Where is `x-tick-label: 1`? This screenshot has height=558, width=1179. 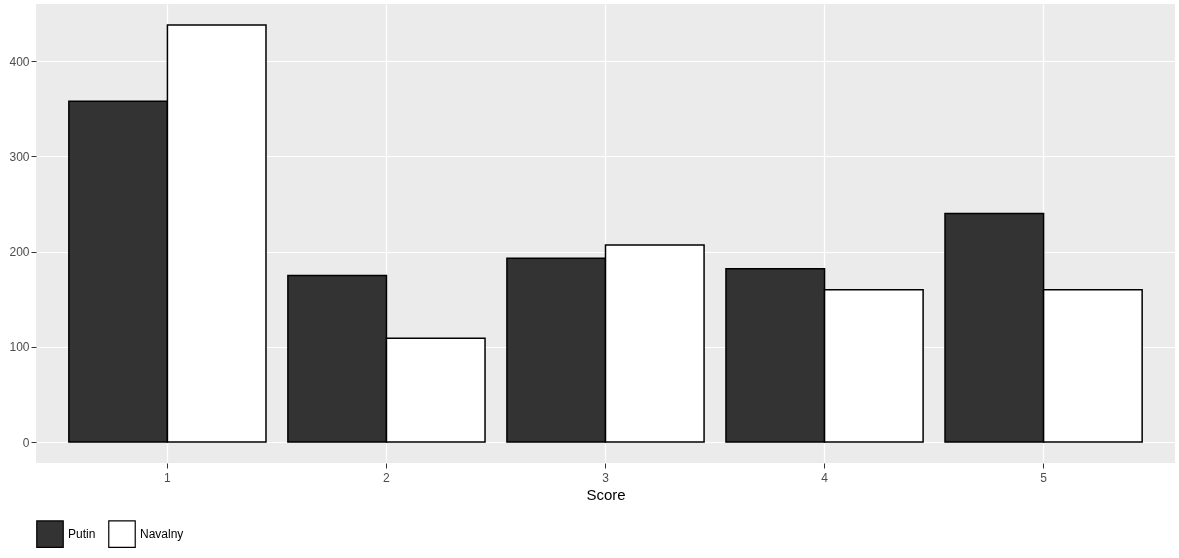 x-tick-label: 1 is located at coordinates (168, 477).